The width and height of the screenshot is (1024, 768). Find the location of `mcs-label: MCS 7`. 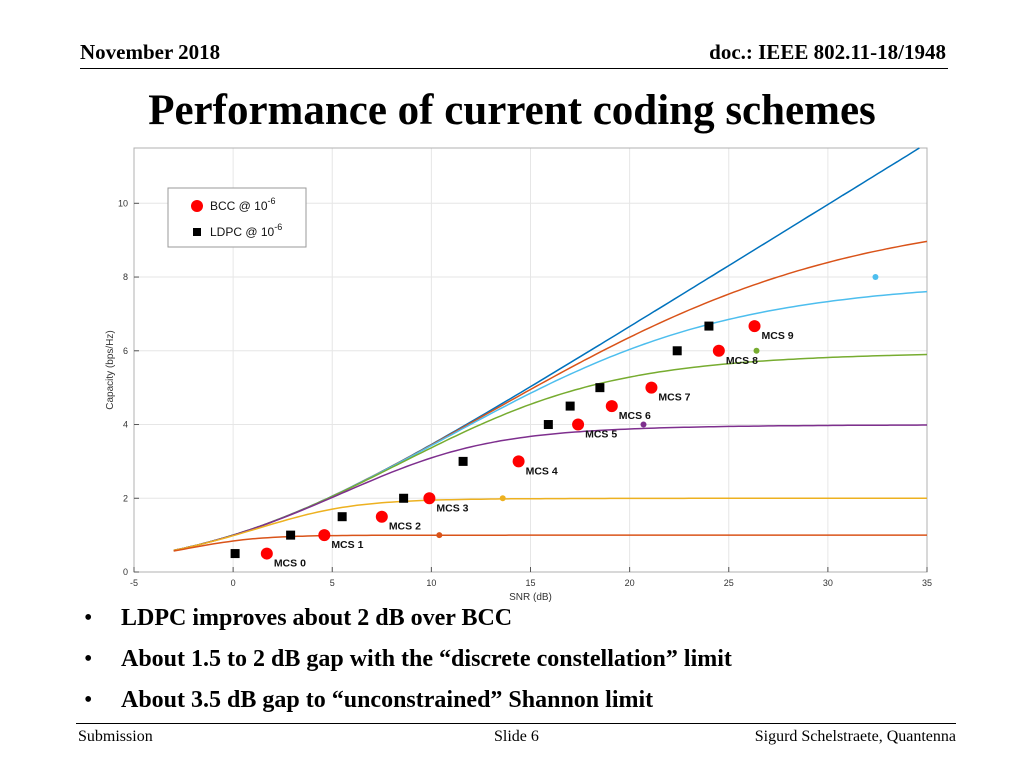

mcs-label: MCS 7 is located at coordinates (674, 398).